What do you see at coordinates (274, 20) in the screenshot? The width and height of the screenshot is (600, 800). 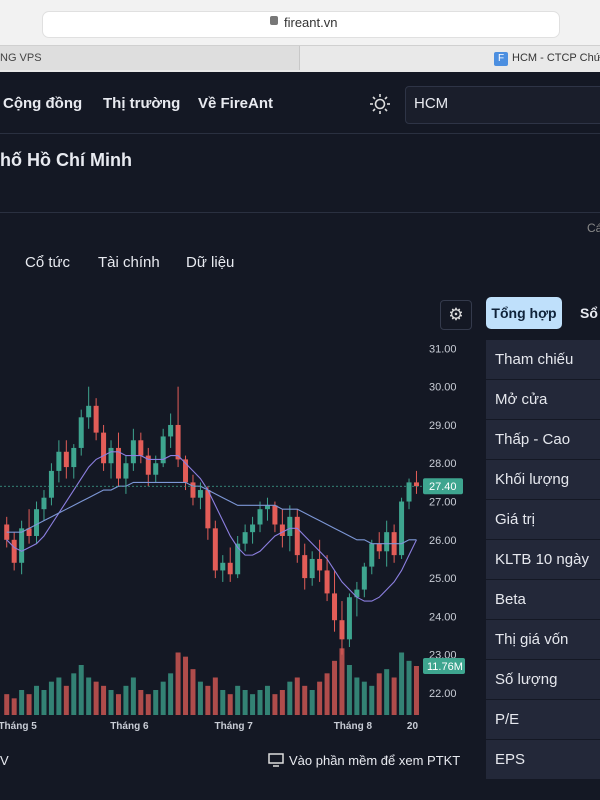 I see `lock-icon` at bounding box center [274, 20].